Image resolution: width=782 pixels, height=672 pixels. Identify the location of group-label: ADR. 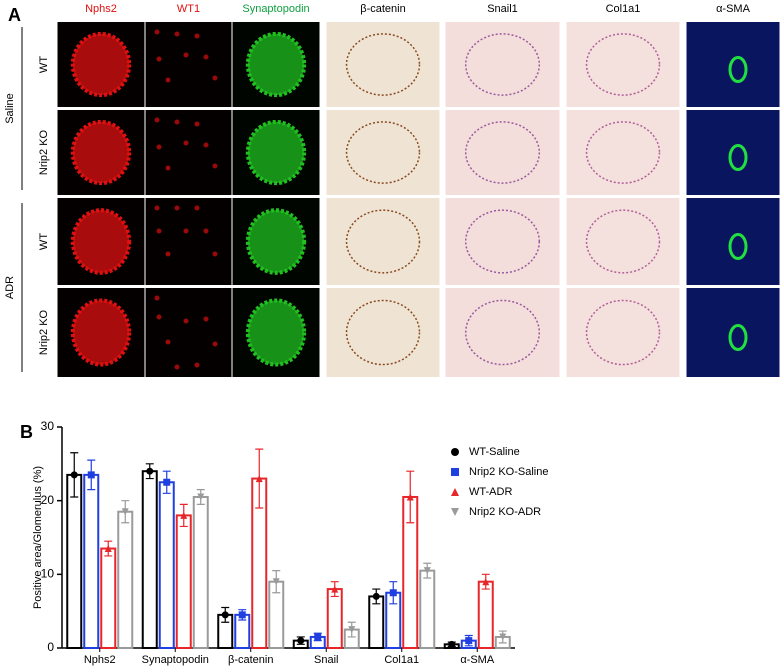
(10, 287).